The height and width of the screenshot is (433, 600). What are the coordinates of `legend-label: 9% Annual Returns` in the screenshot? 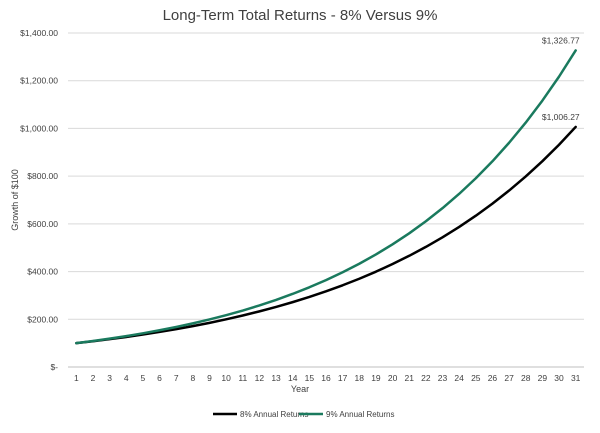 It's located at (360, 414).